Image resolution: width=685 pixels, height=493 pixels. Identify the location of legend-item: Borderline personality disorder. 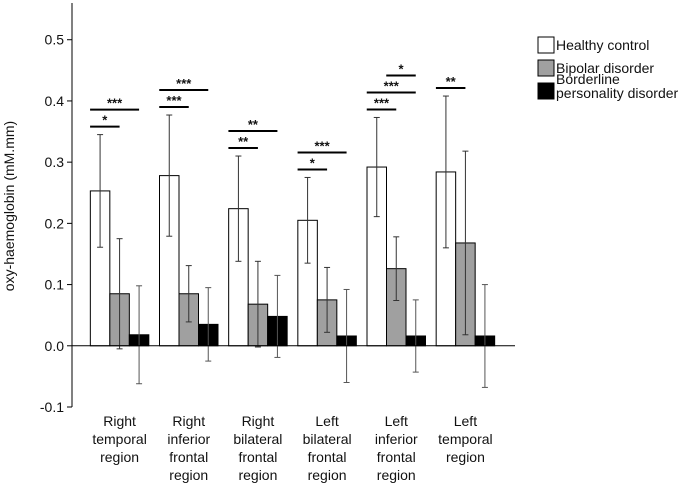
(608, 86).